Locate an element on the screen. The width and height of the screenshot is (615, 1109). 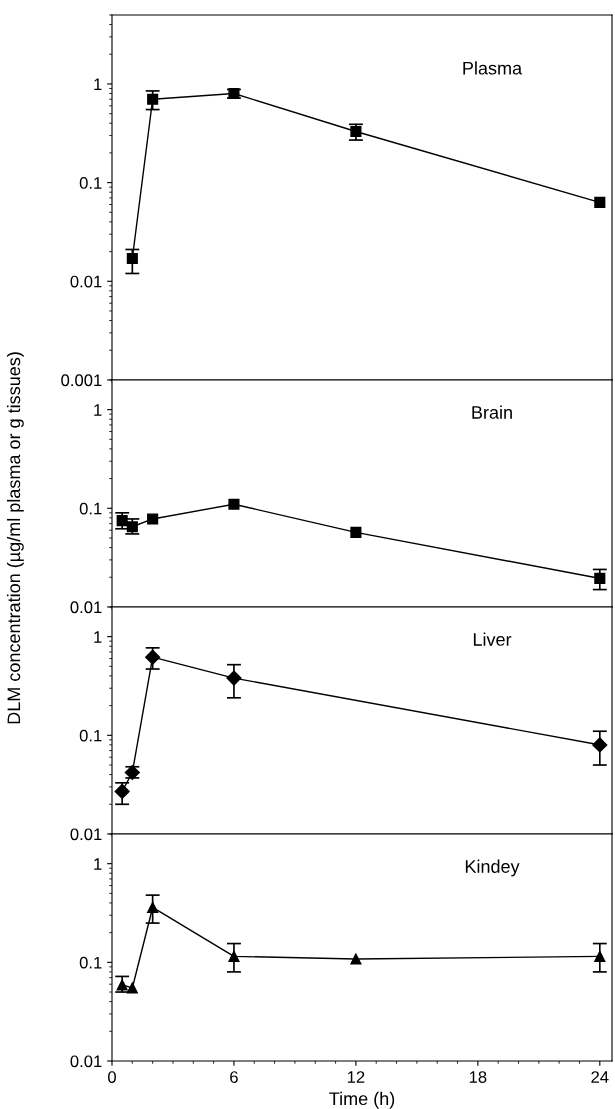
annotation: Kindey is located at coordinates (492, 868).